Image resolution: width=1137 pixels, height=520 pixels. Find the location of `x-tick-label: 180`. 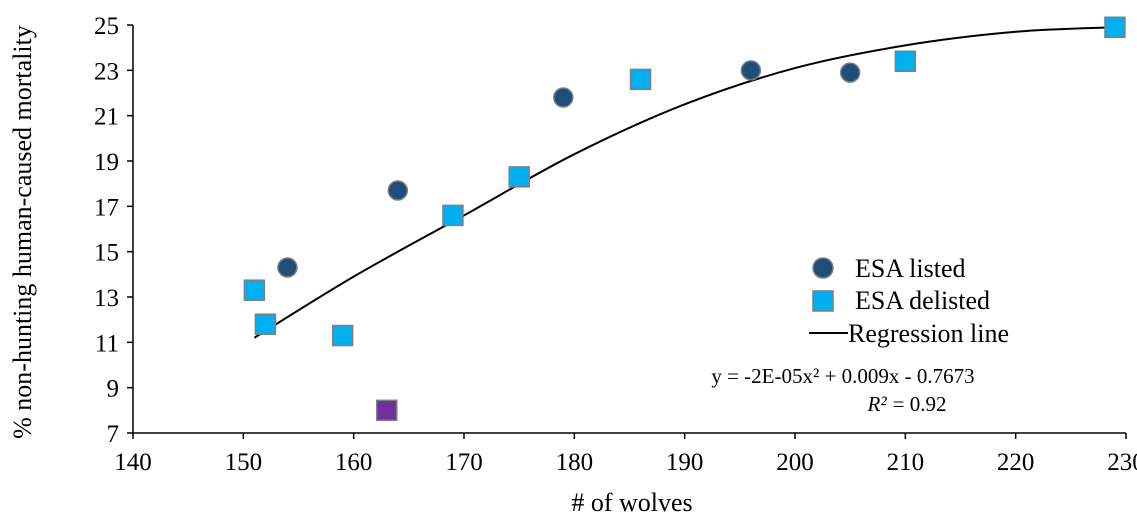

x-tick-label: 180 is located at coordinates (575, 462).